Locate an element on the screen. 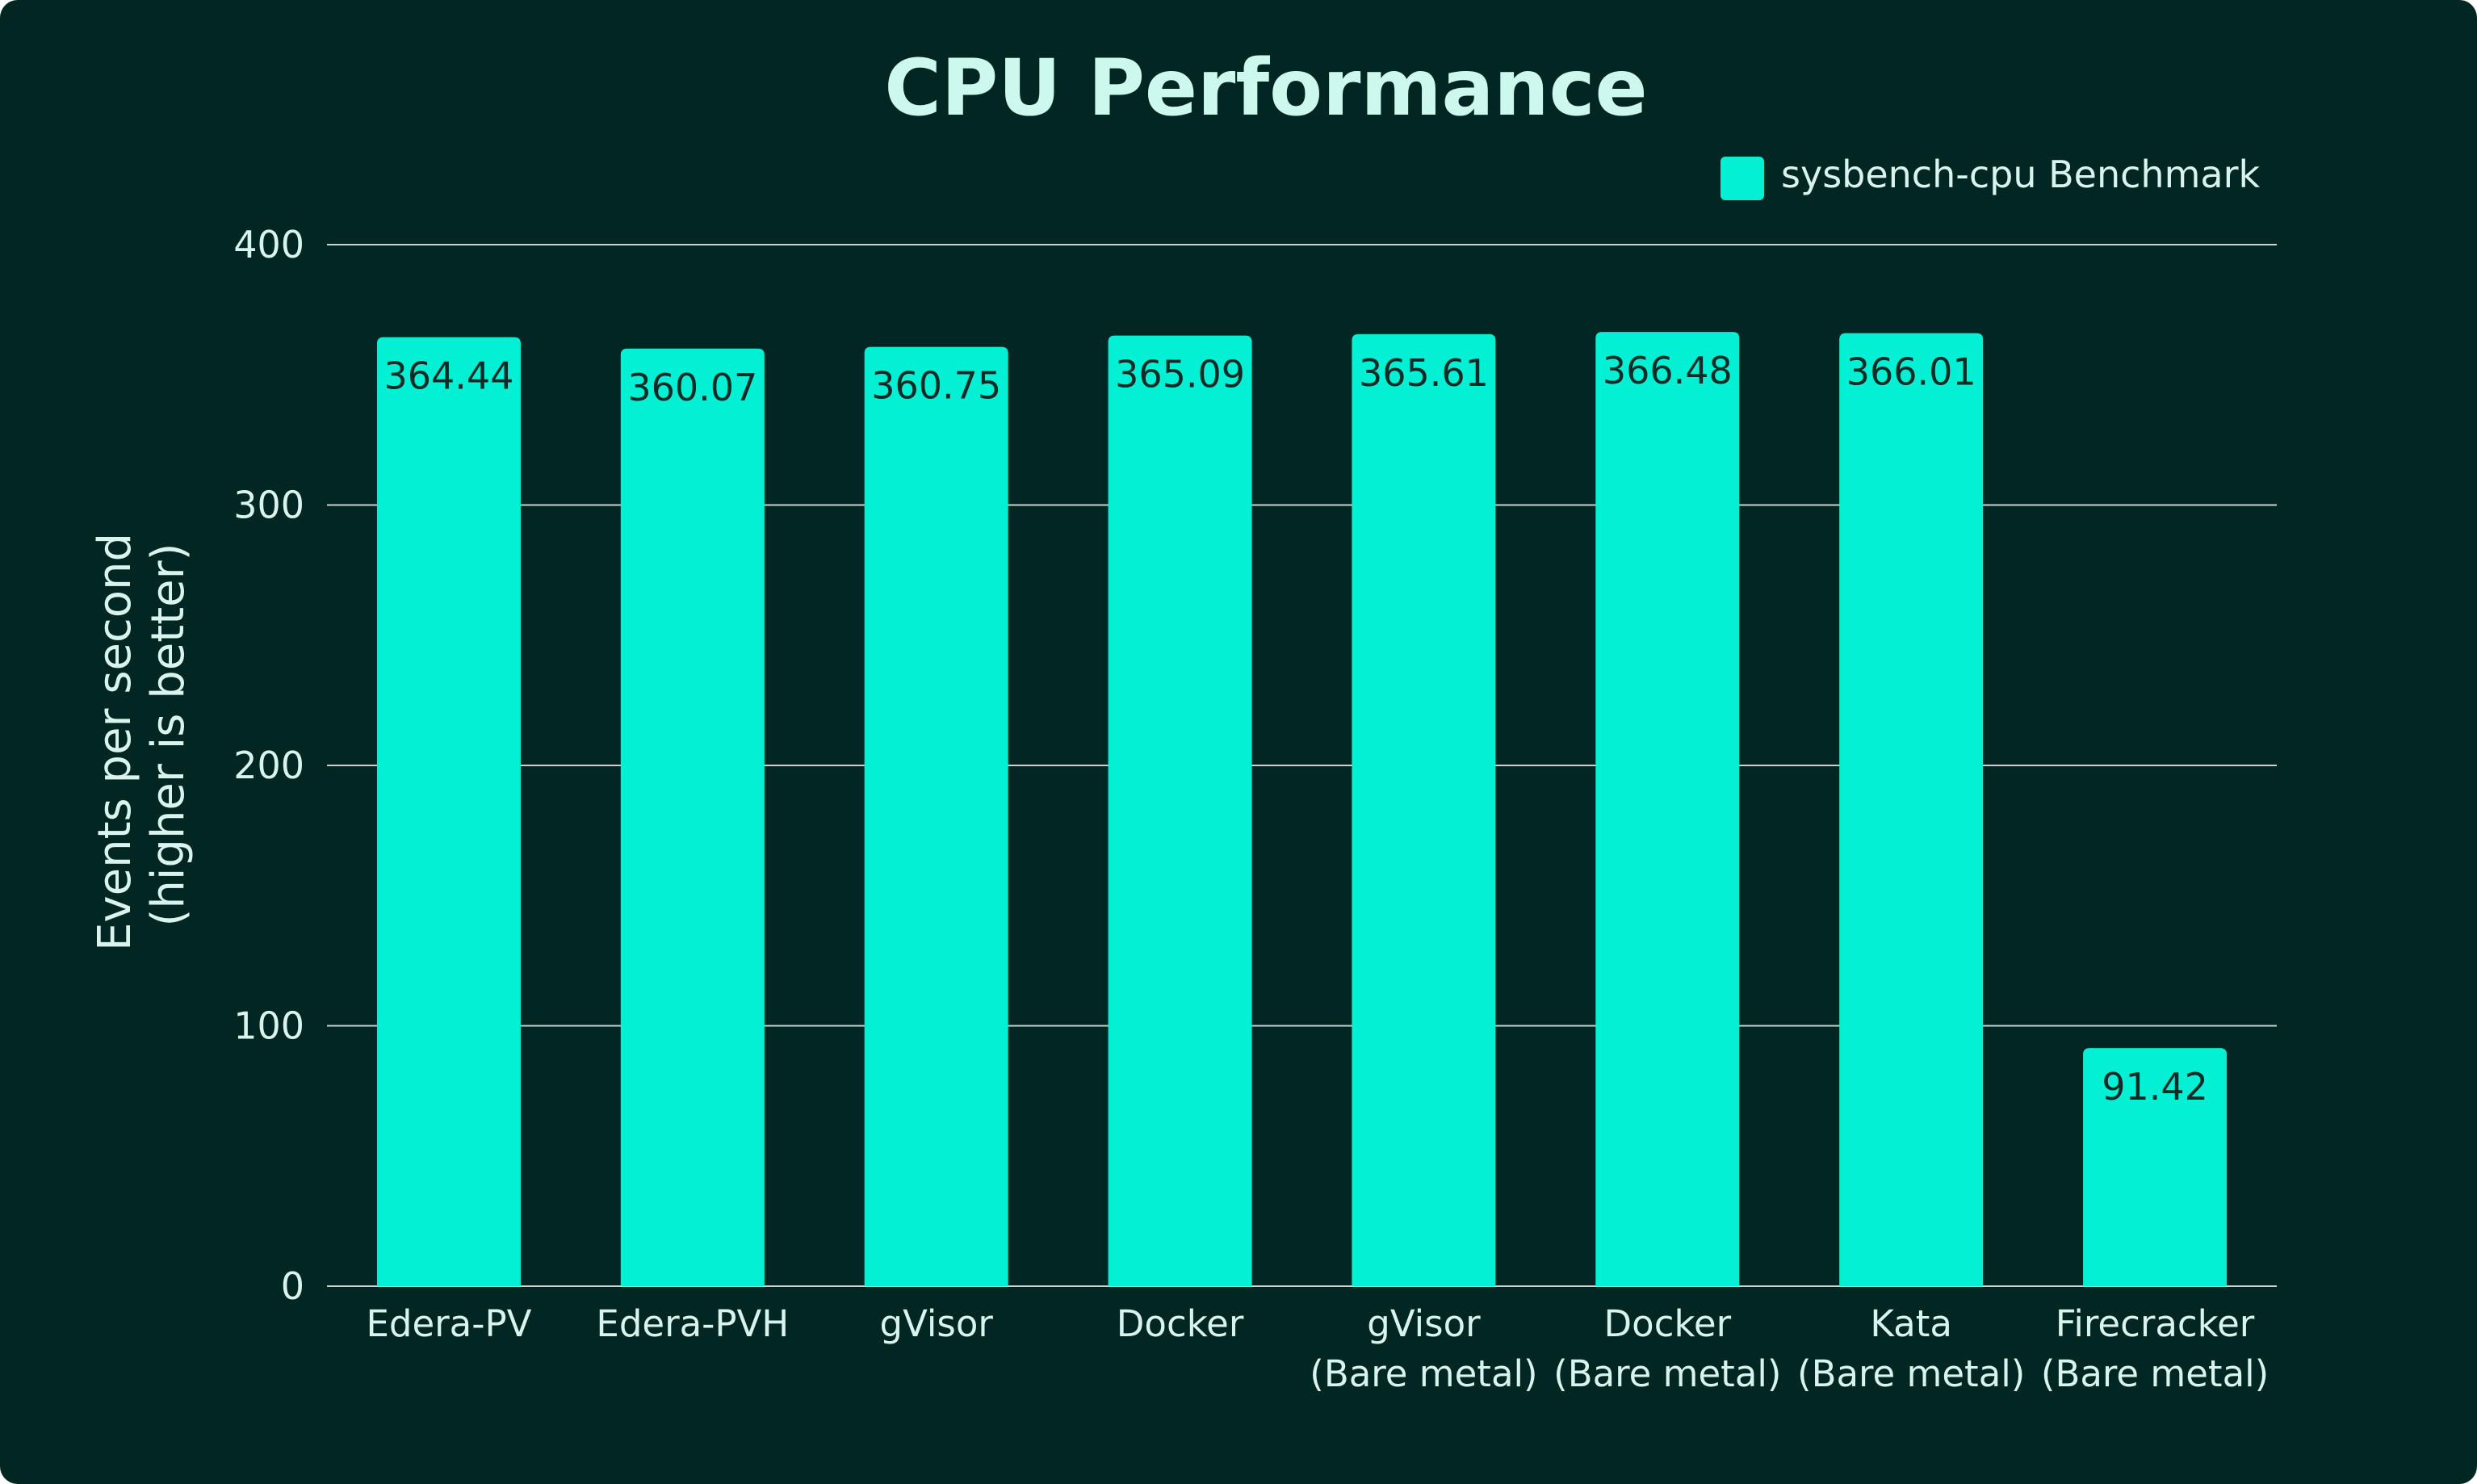 The image size is (2477, 1484). x-tick-label-line: Edera-PV is located at coordinates (449, 1323).